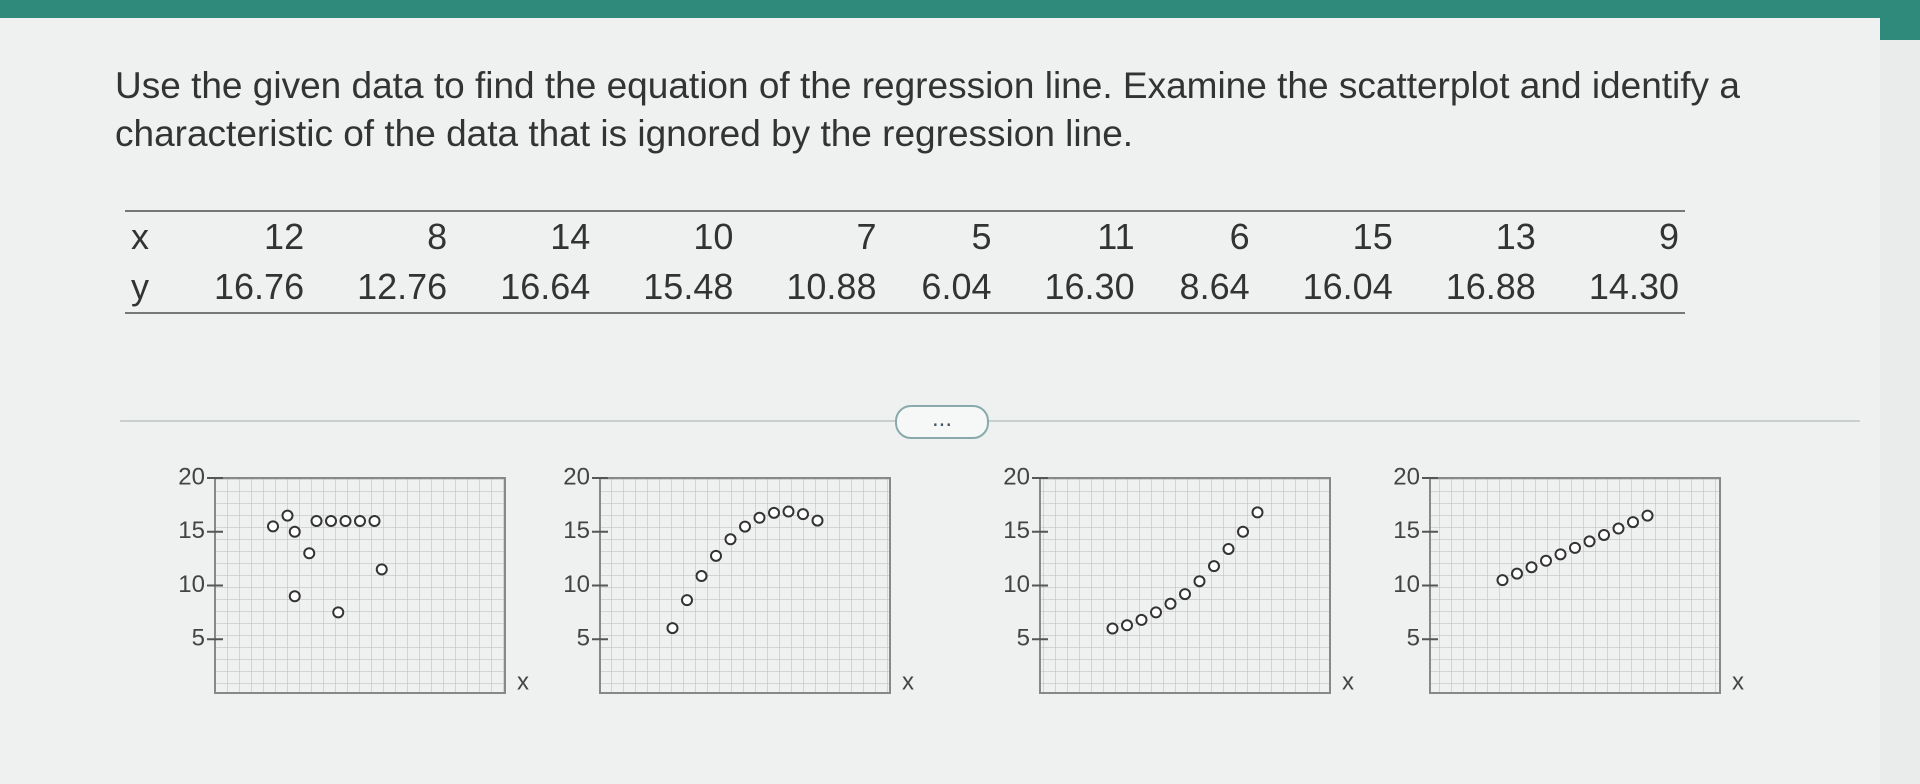 The image size is (1920, 784). I want to click on x-value: 7, so click(866, 236).